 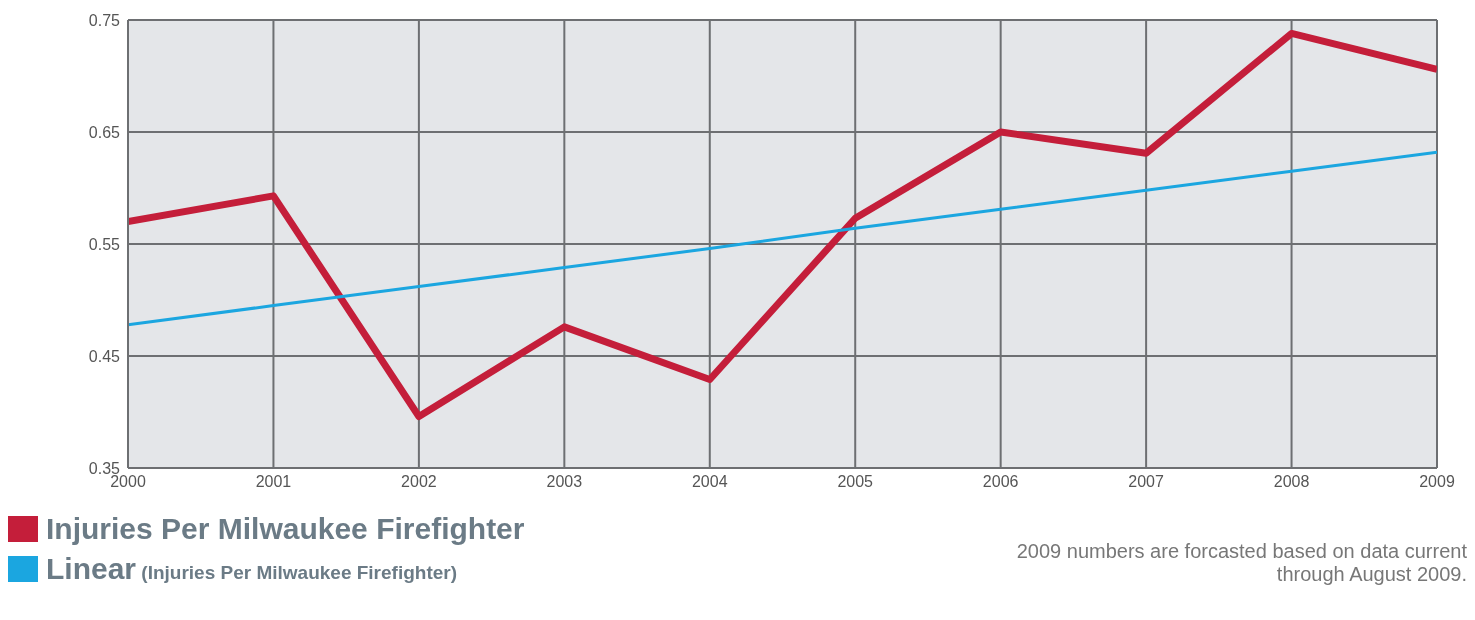 What do you see at coordinates (104, 132) in the screenshot?
I see `y-tick-label: 0.65` at bounding box center [104, 132].